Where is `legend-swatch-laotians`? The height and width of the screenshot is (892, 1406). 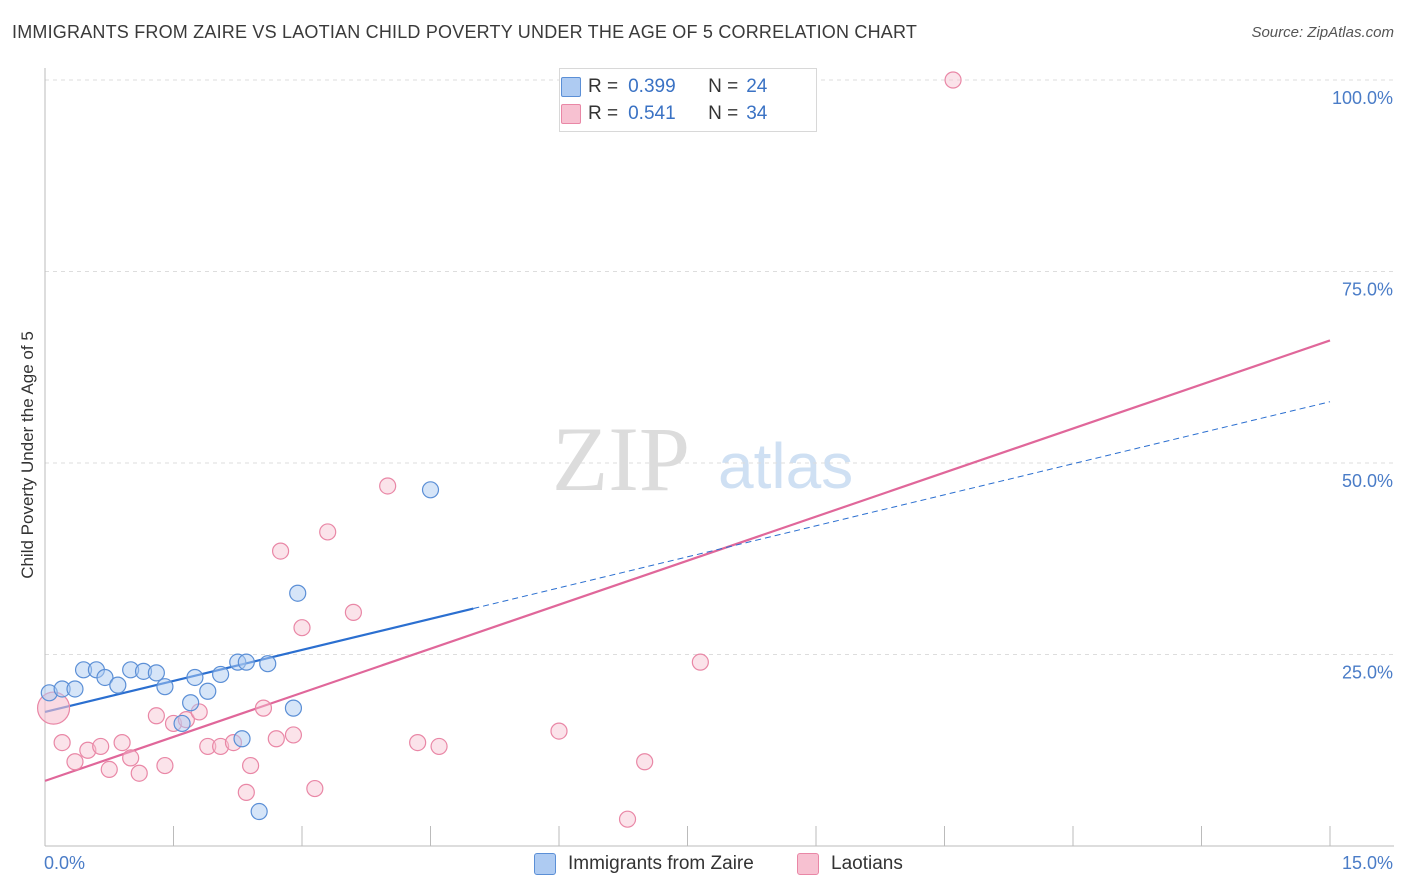 legend-swatch-laotians is located at coordinates (571, 114).